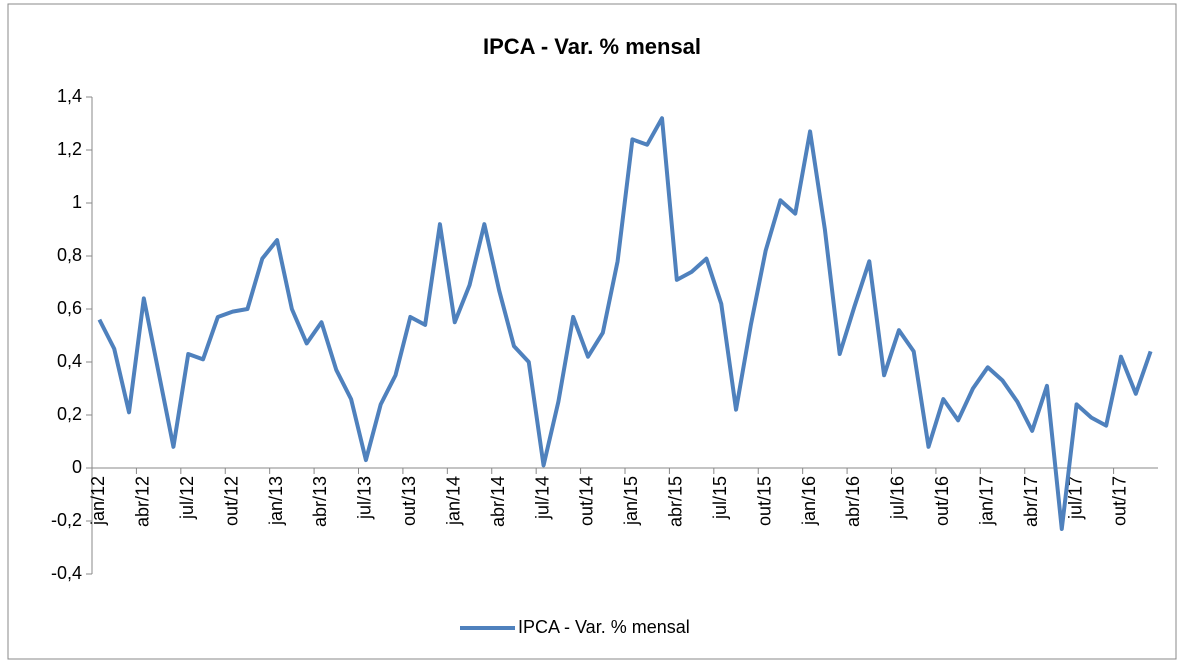  What do you see at coordinates (587, 501) in the screenshot?
I see `x-tick-label: out/14` at bounding box center [587, 501].